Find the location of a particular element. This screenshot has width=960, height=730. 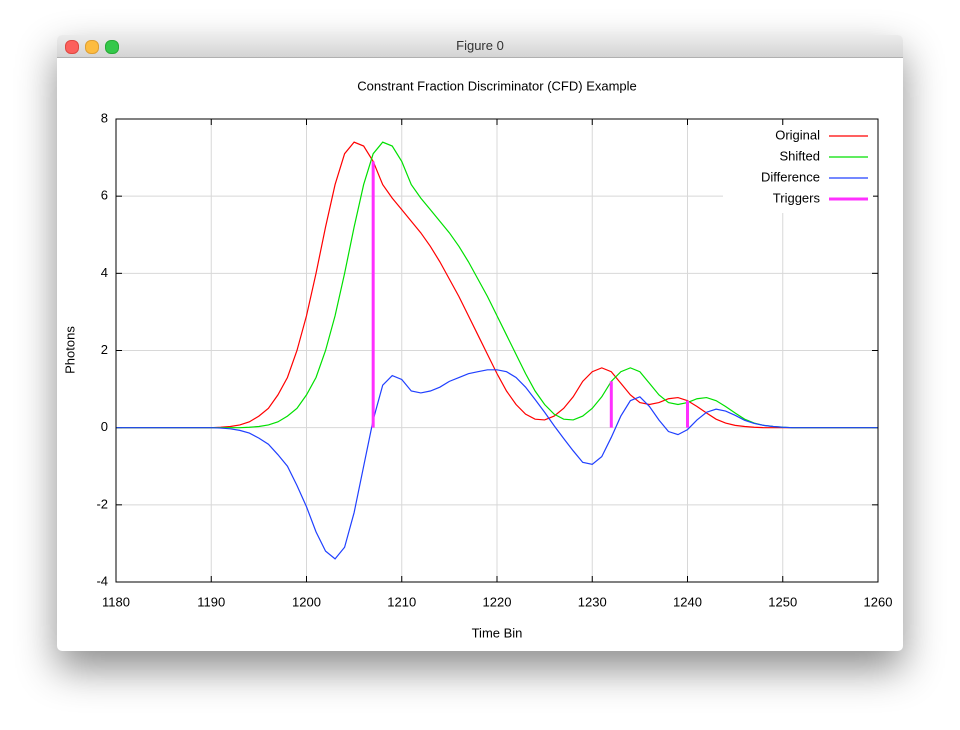

x-tick-label: 1180 is located at coordinates (116, 601).